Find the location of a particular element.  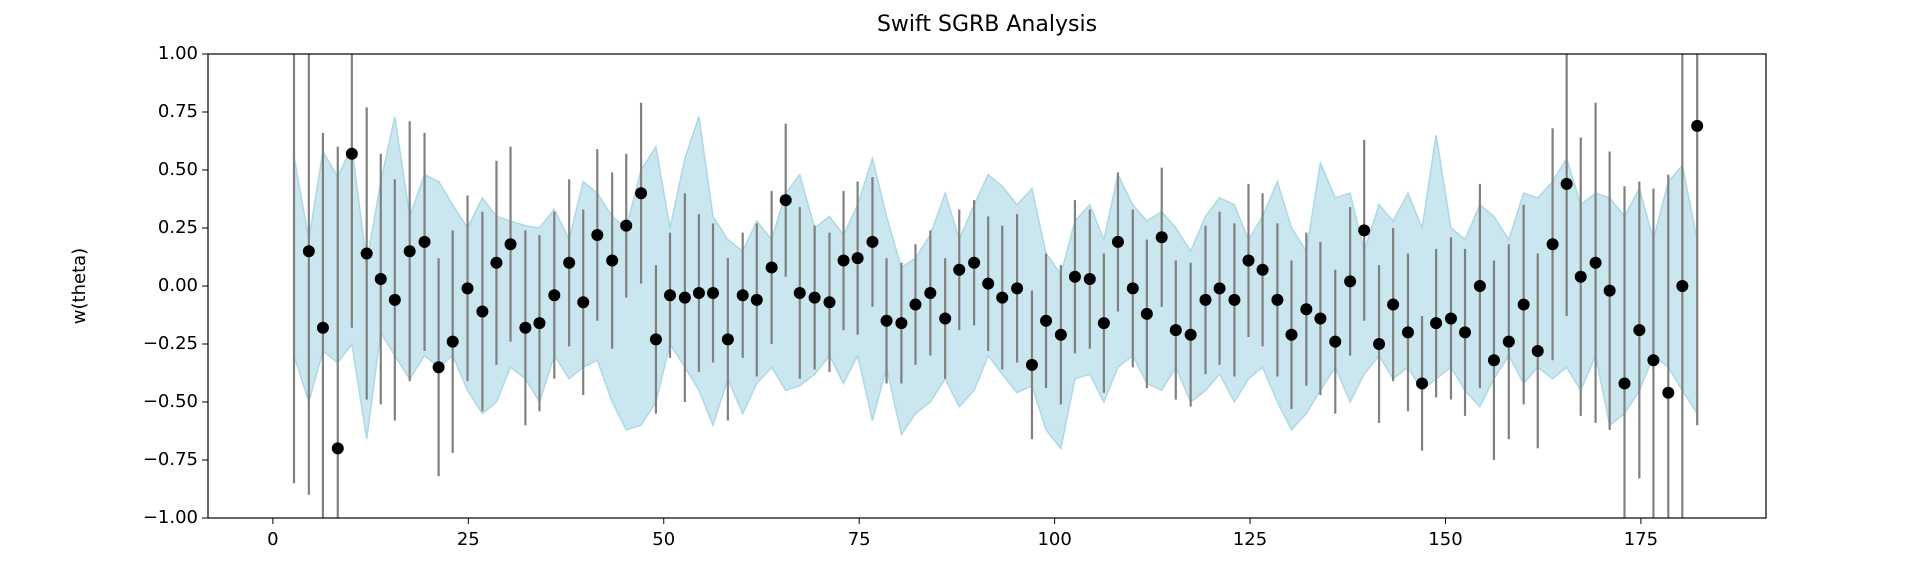

y-tick-label: 0.75 is located at coordinates (178, 111).